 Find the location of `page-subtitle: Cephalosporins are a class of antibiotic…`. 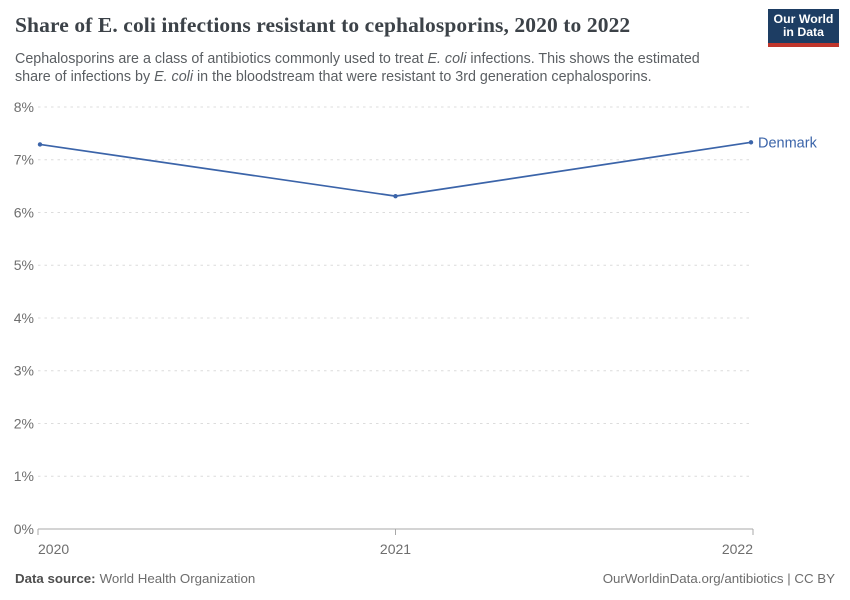

page-subtitle: Cephalosporins are a class of antibiotic… is located at coordinates (387, 68).